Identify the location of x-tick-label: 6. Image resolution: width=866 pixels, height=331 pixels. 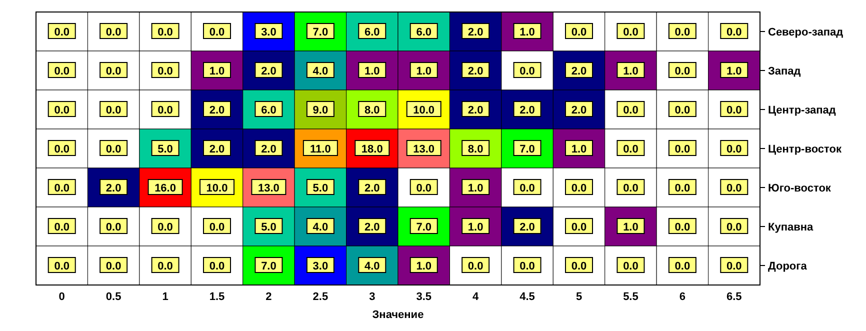
(682, 297).